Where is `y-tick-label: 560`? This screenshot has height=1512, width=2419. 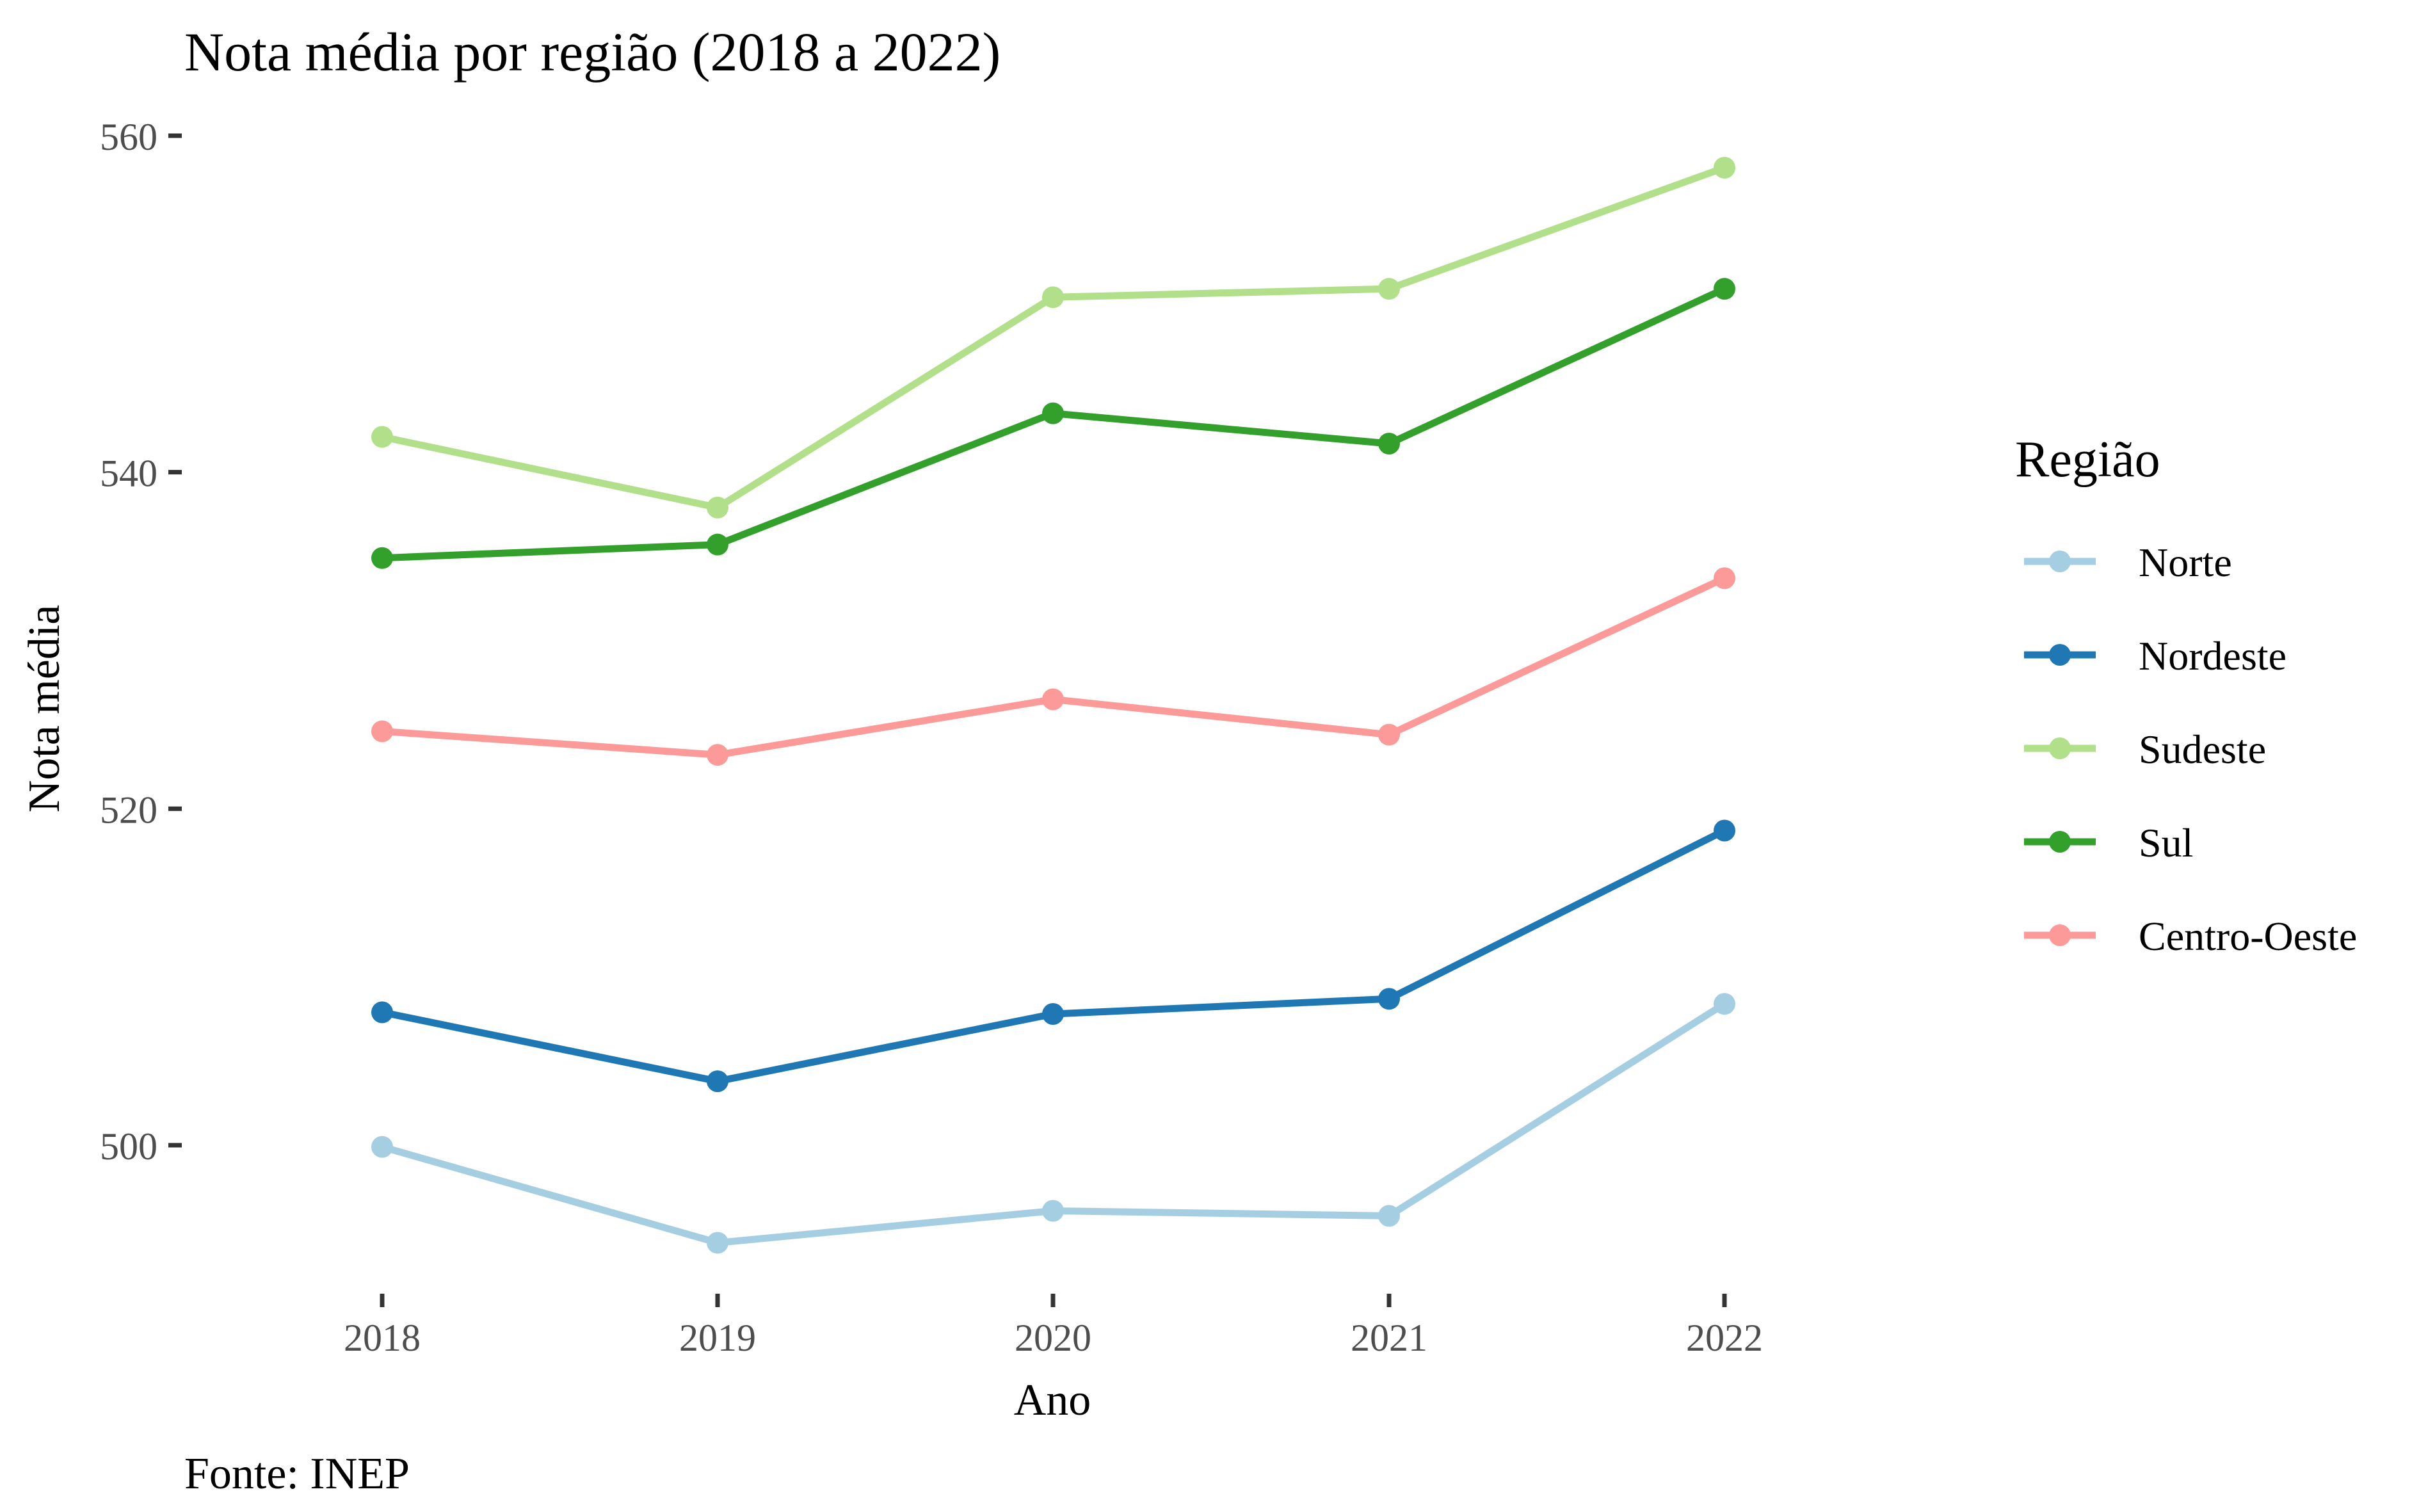
y-tick-label: 560 is located at coordinates (128, 137).